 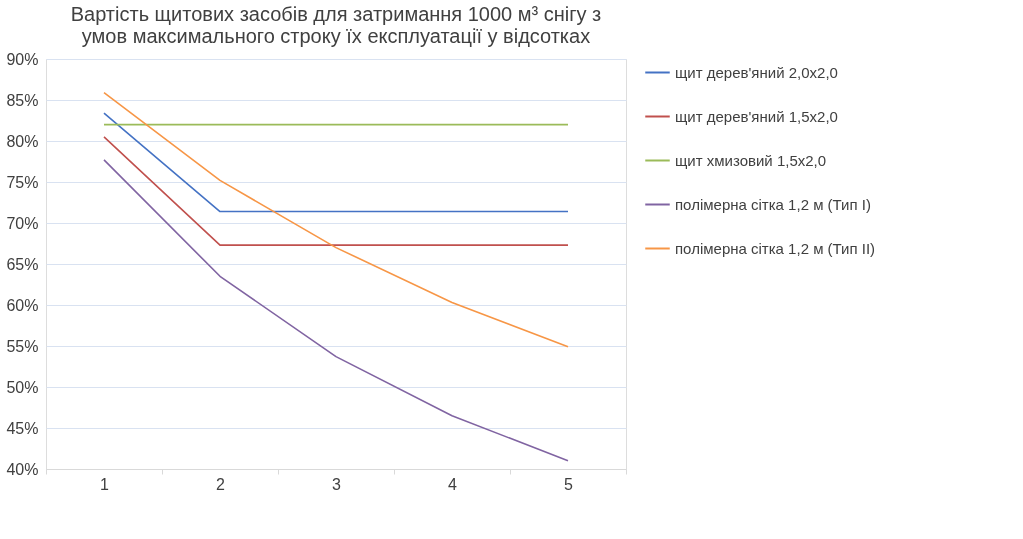 What do you see at coordinates (22, 305) in the screenshot?
I see `y-tick-label: 60%` at bounding box center [22, 305].